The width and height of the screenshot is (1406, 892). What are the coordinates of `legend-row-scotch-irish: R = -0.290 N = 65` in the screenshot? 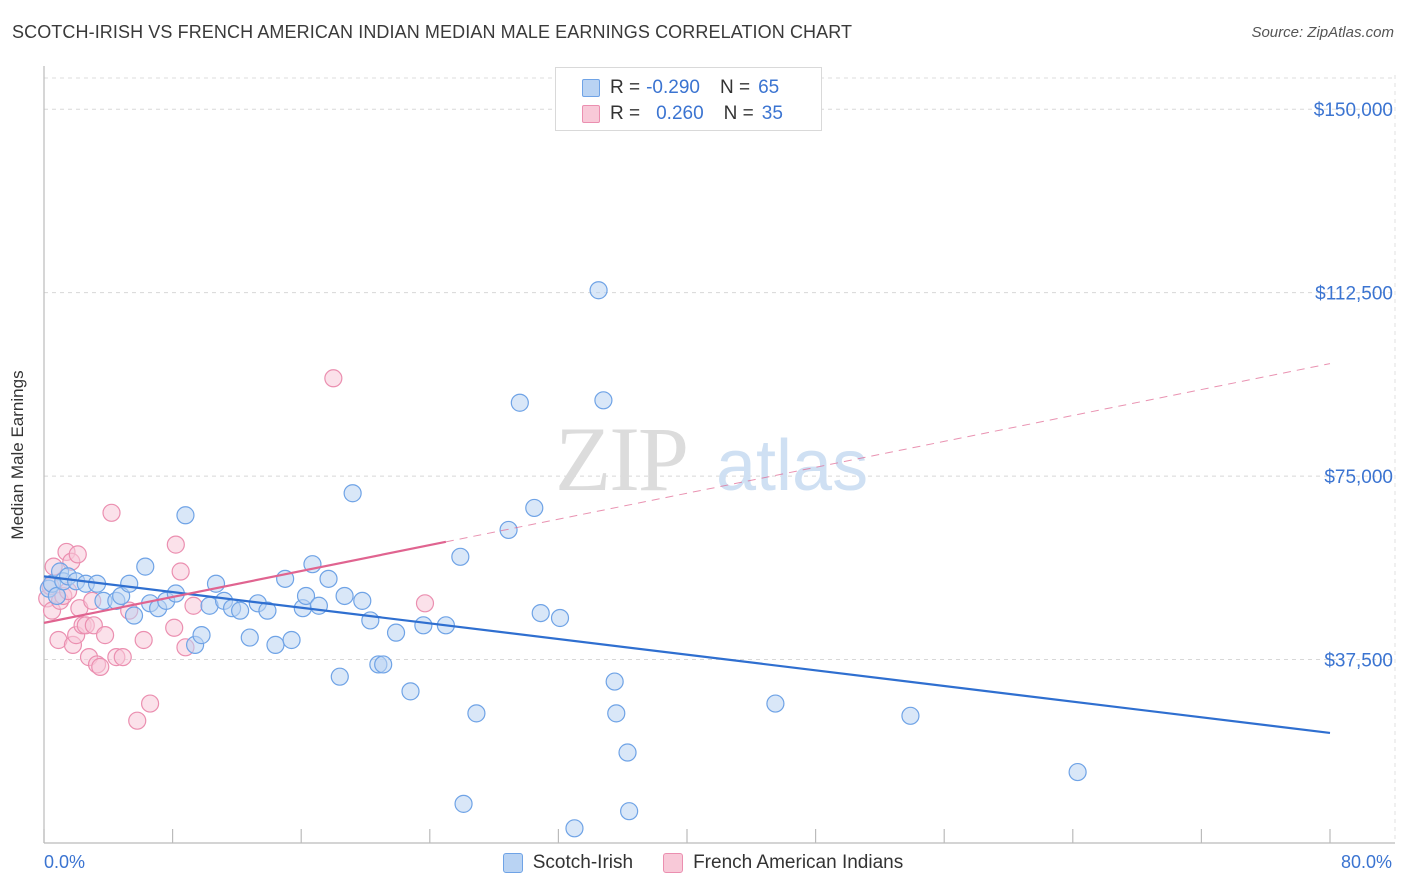 It's located at (680, 88).